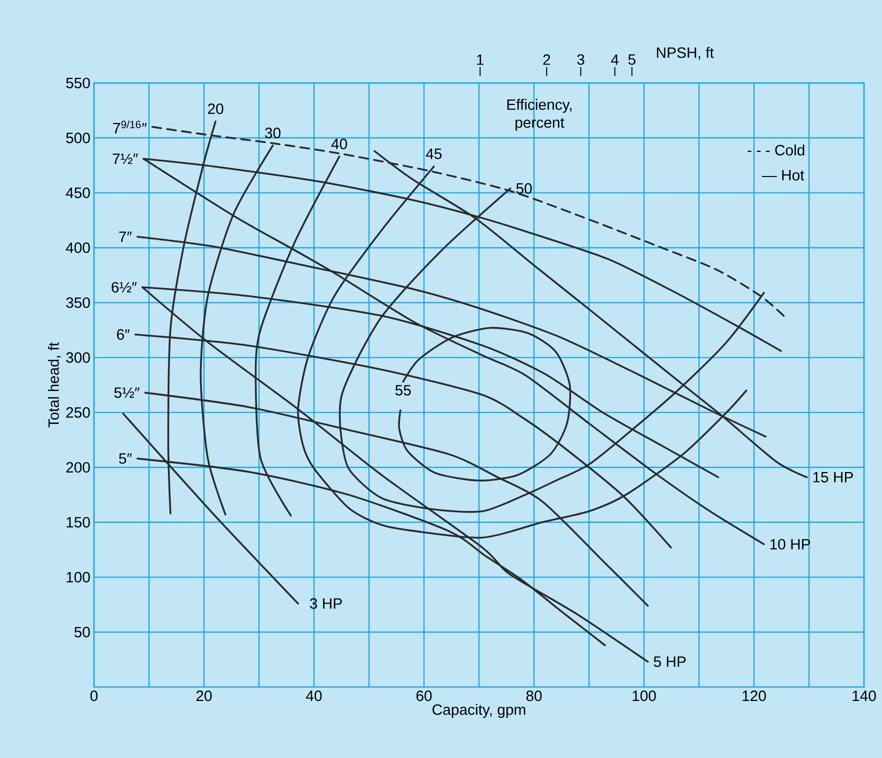 The height and width of the screenshot is (758, 882). I want to click on y-tick-label: 450, so click(78, 193).